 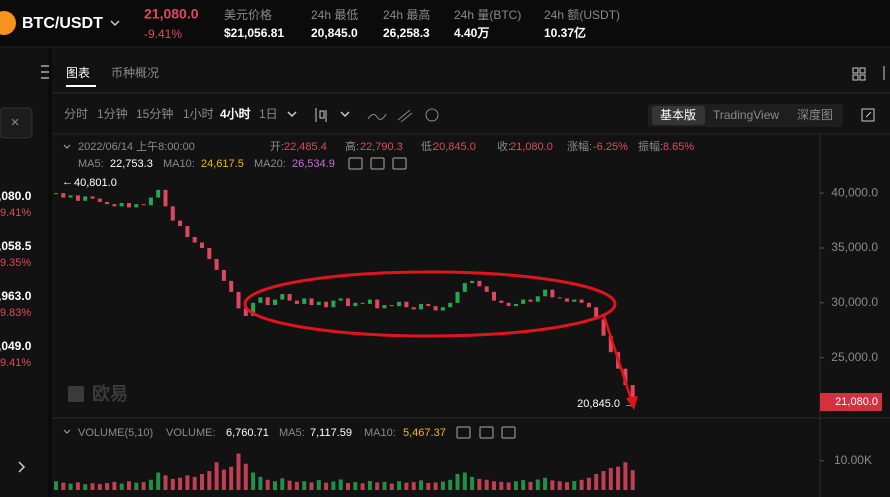 What do you see at coordinates (22, 467) in the screenshot?
I see `expand-icon` at bounding box center [22, 467].